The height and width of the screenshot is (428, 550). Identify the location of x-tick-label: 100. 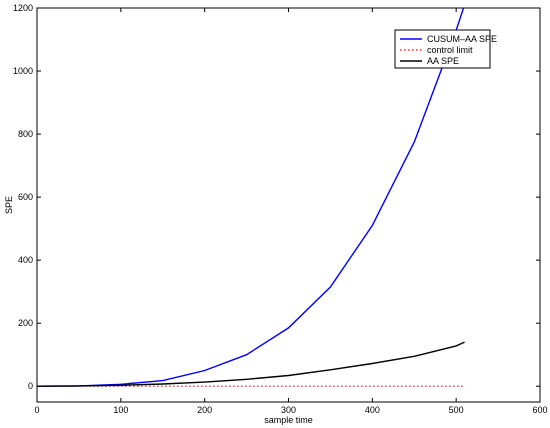
(120, 410).